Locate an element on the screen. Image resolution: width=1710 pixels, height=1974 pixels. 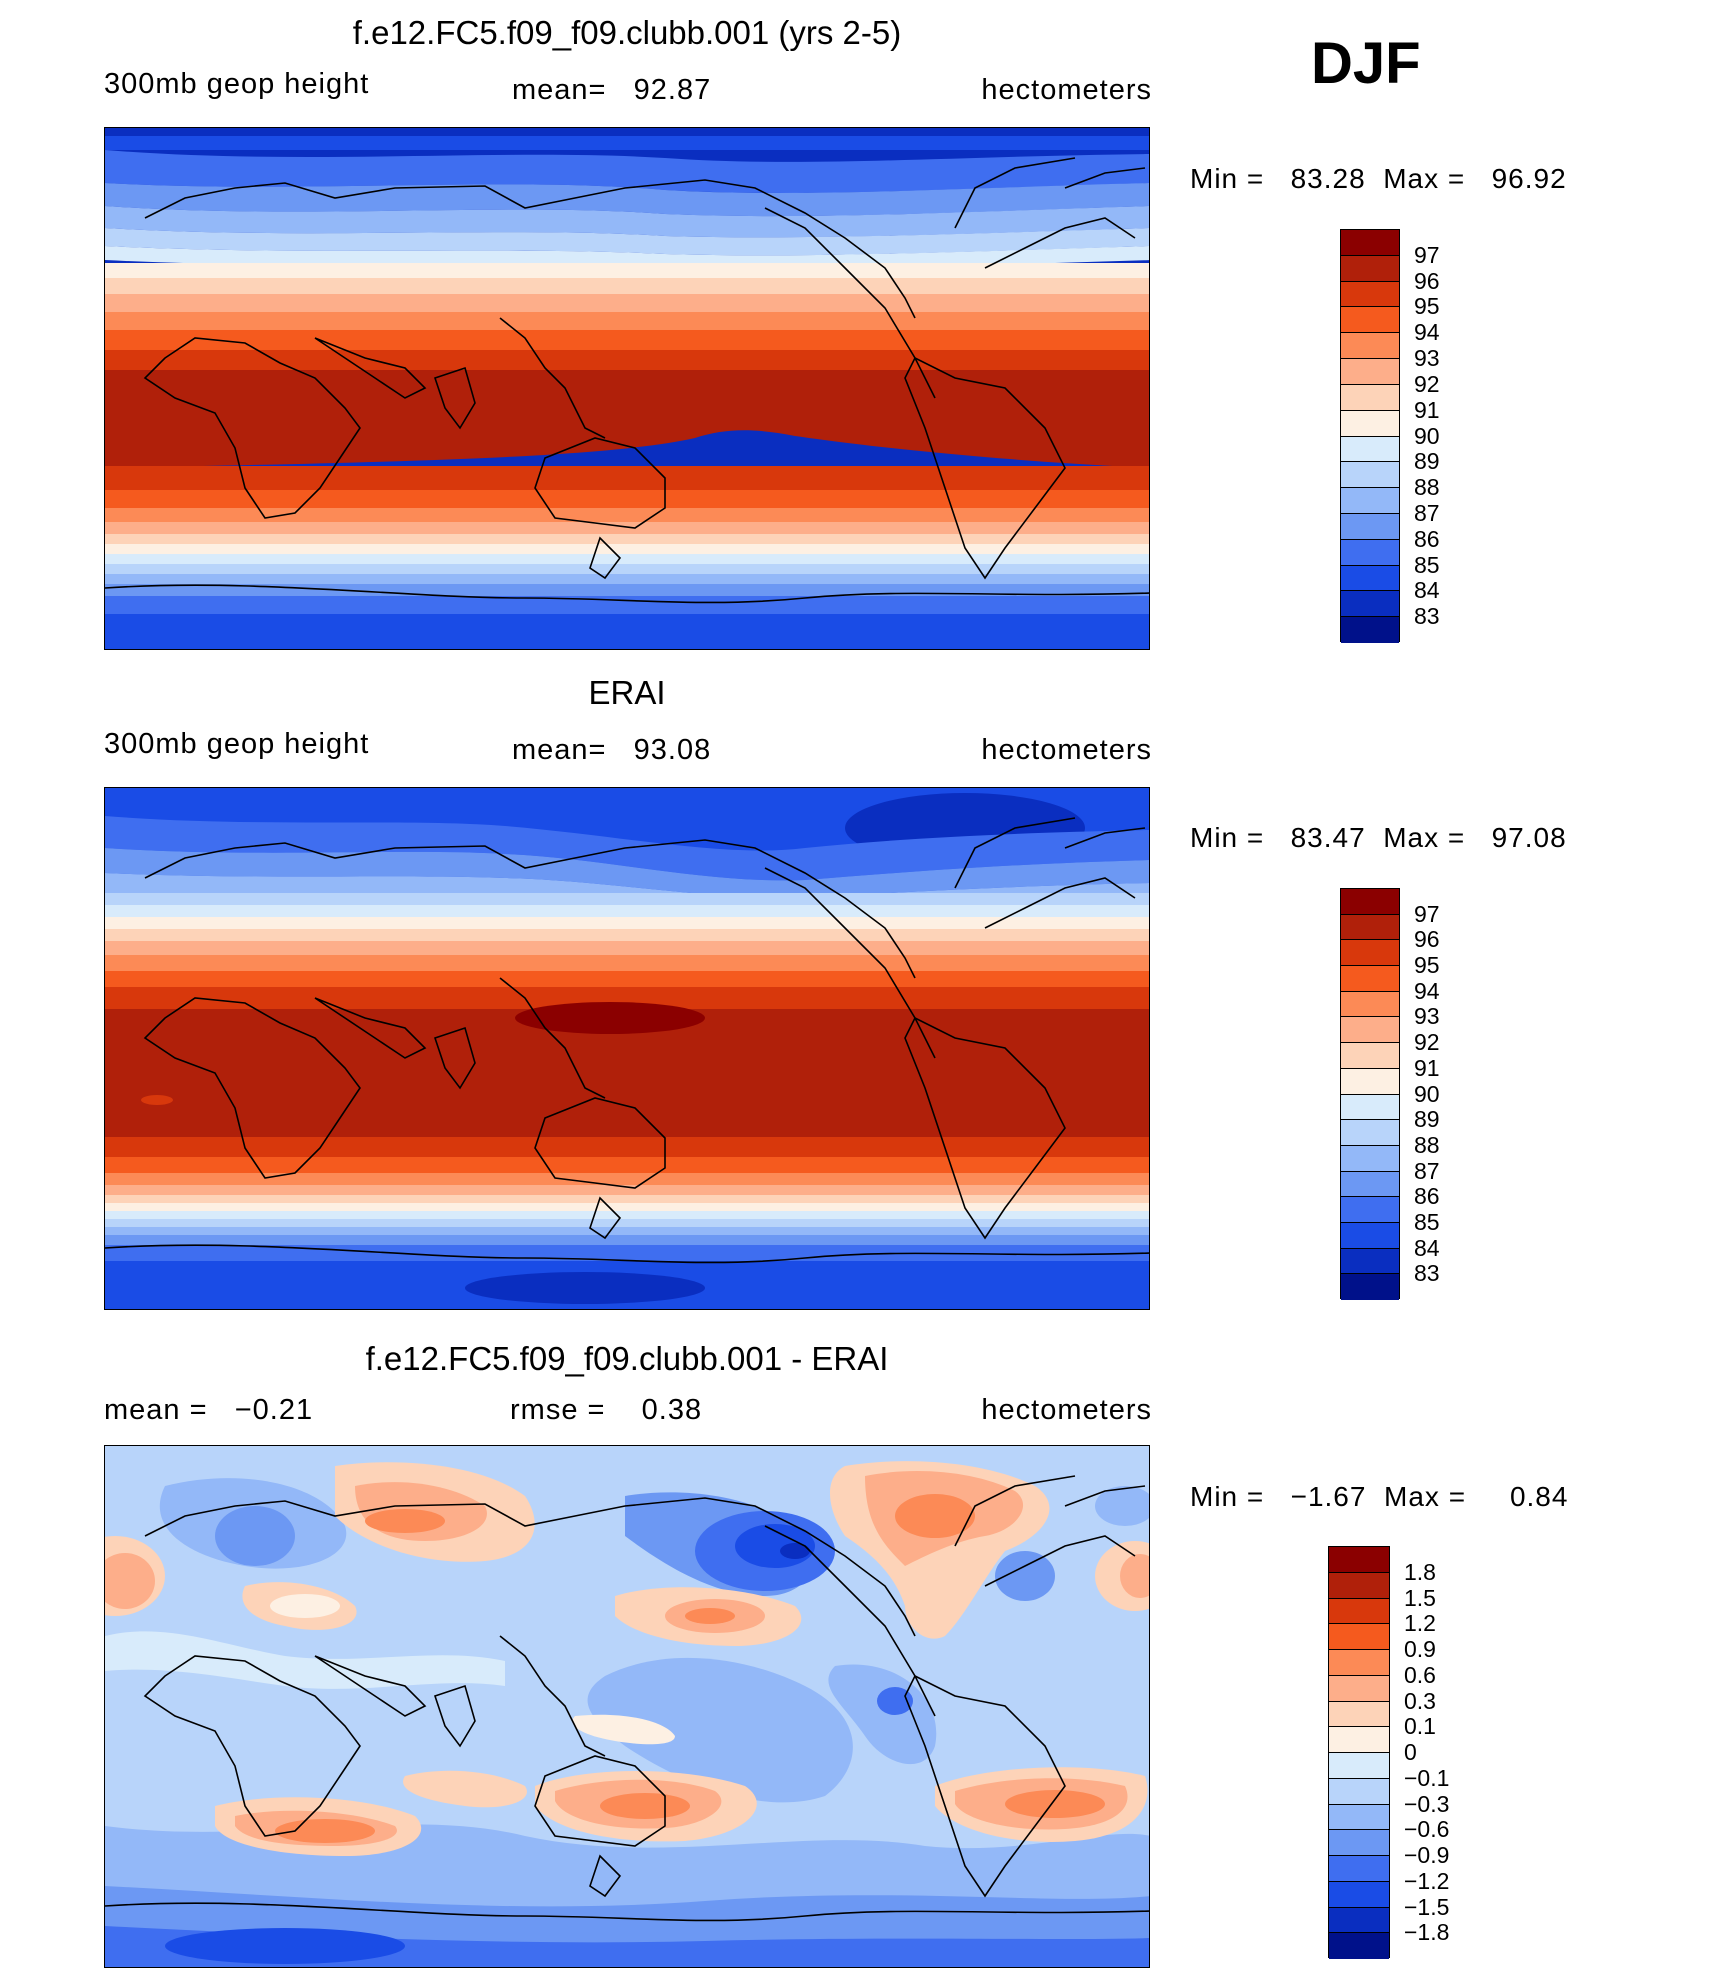
colorbar-level-label: 0 is located at coordinates (1410, 1752).